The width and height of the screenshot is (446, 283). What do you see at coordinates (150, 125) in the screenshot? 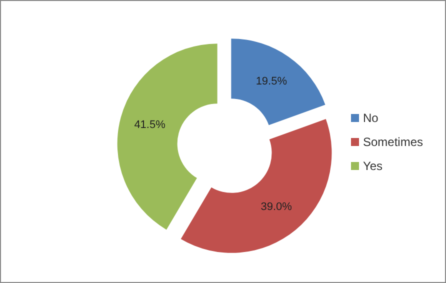
I see `data-label: 41.5%` at bounding box center [150, 125].